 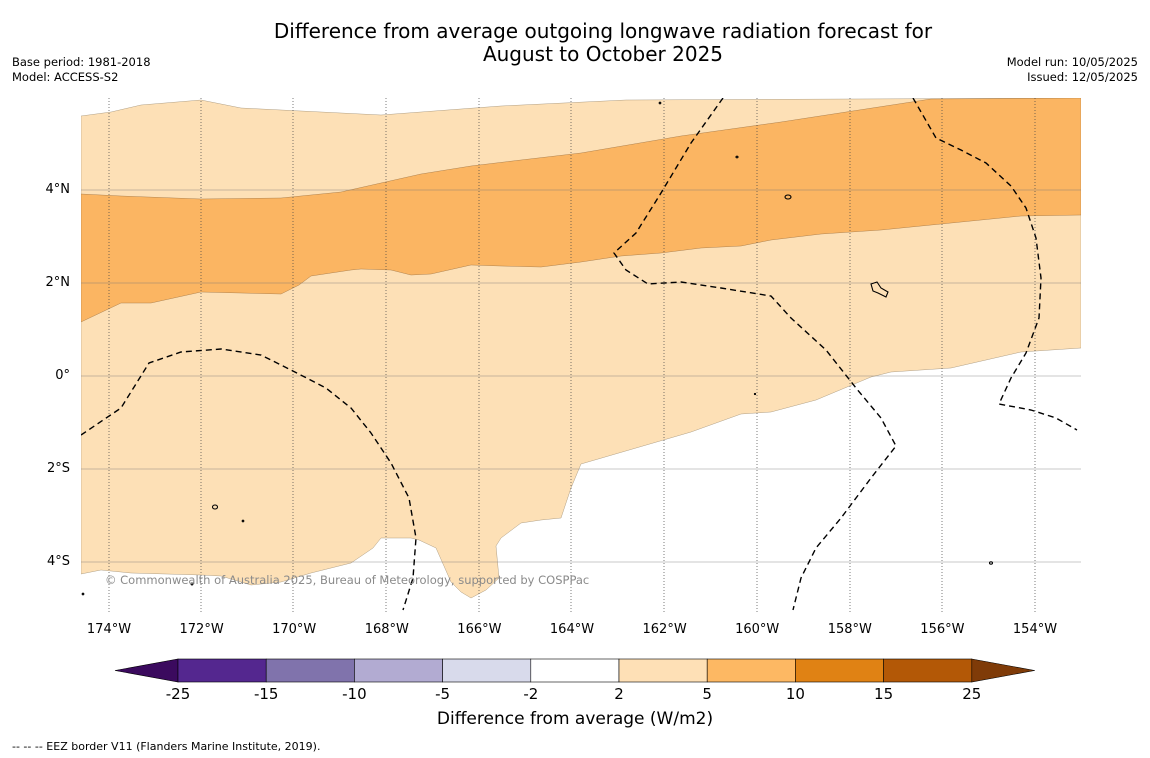 I want to click on lon-label: 156°W, so click(x=942, y=629).